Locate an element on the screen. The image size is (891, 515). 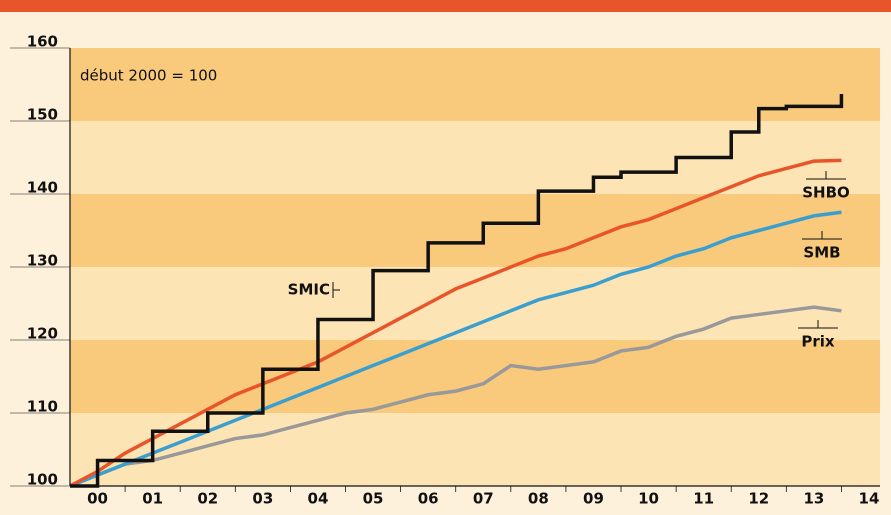
x-tick-label: 11 is located at coordinates (703, 499).